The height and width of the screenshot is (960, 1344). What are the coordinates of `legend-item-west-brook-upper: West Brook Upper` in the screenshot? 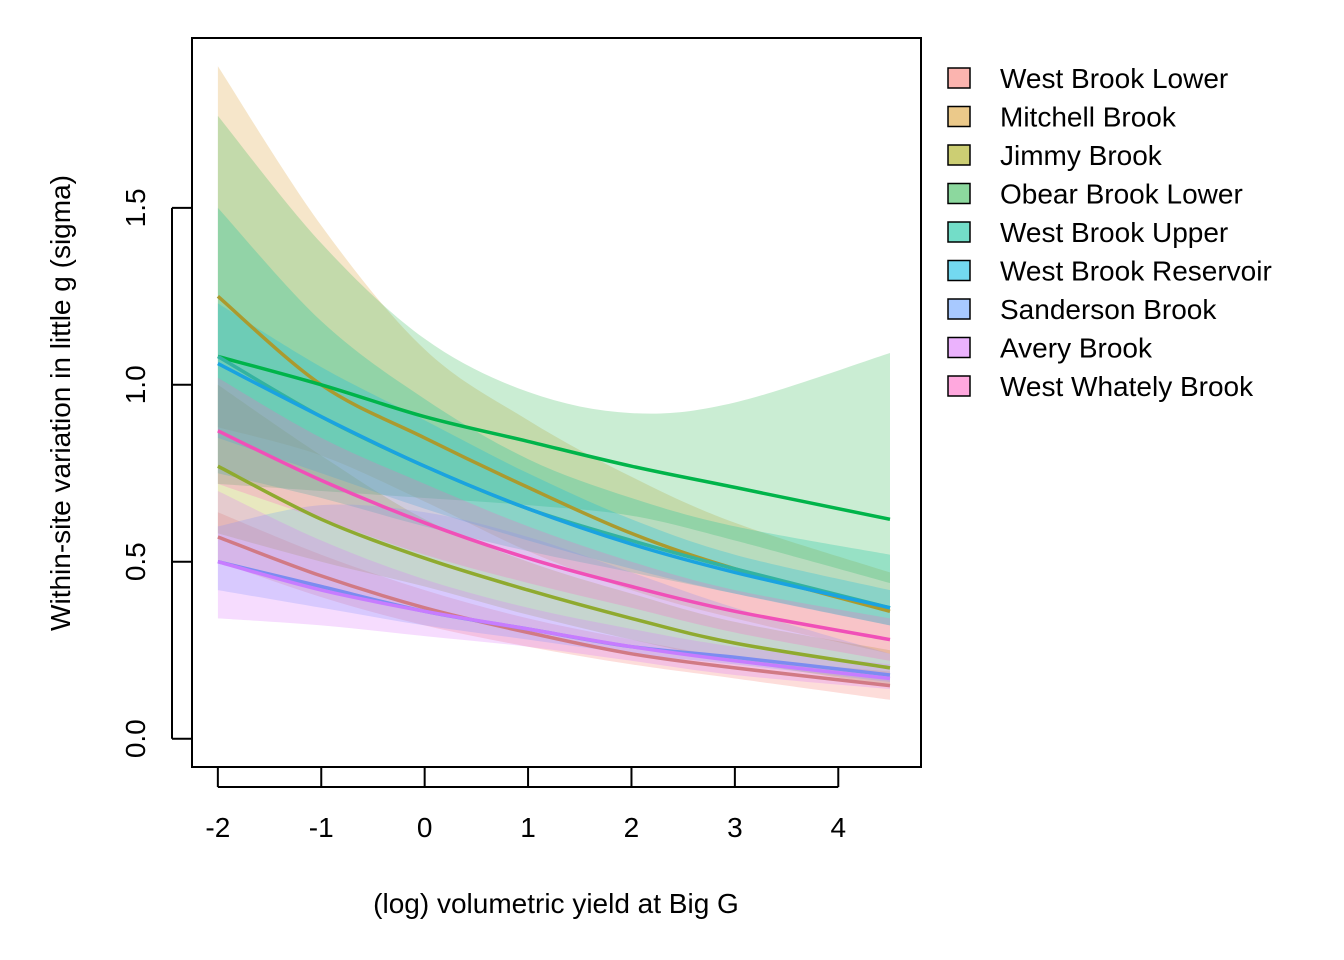 It's located at (1087, 232).